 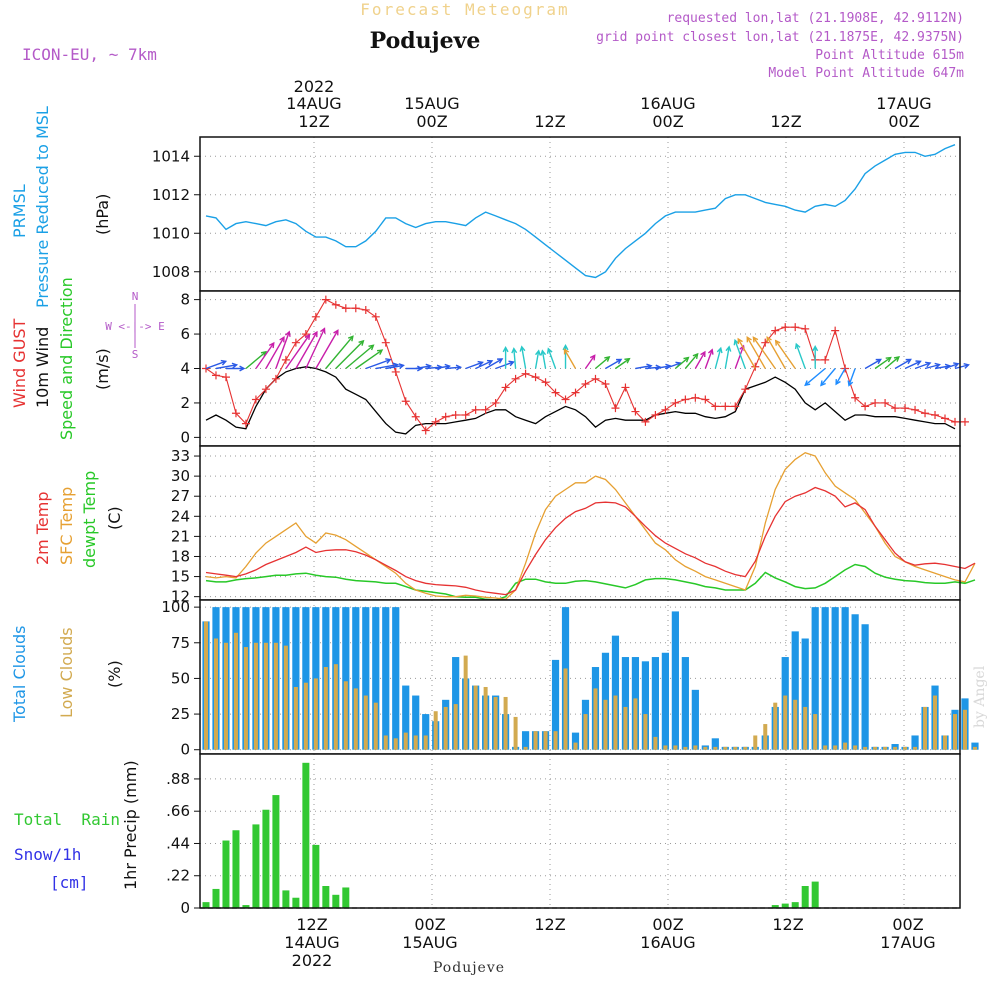 What do you see at coordinates (185, 908) in the screenshot?
I see `y-tick-label: 0` at bounding box center [185, 908].